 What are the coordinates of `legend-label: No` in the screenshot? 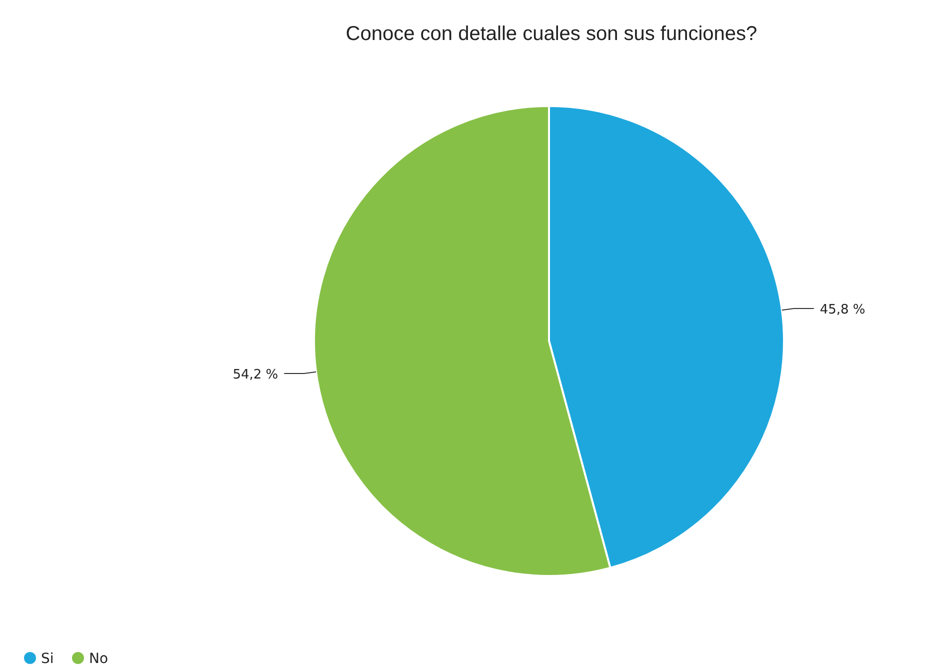 It's located at (98, 659).